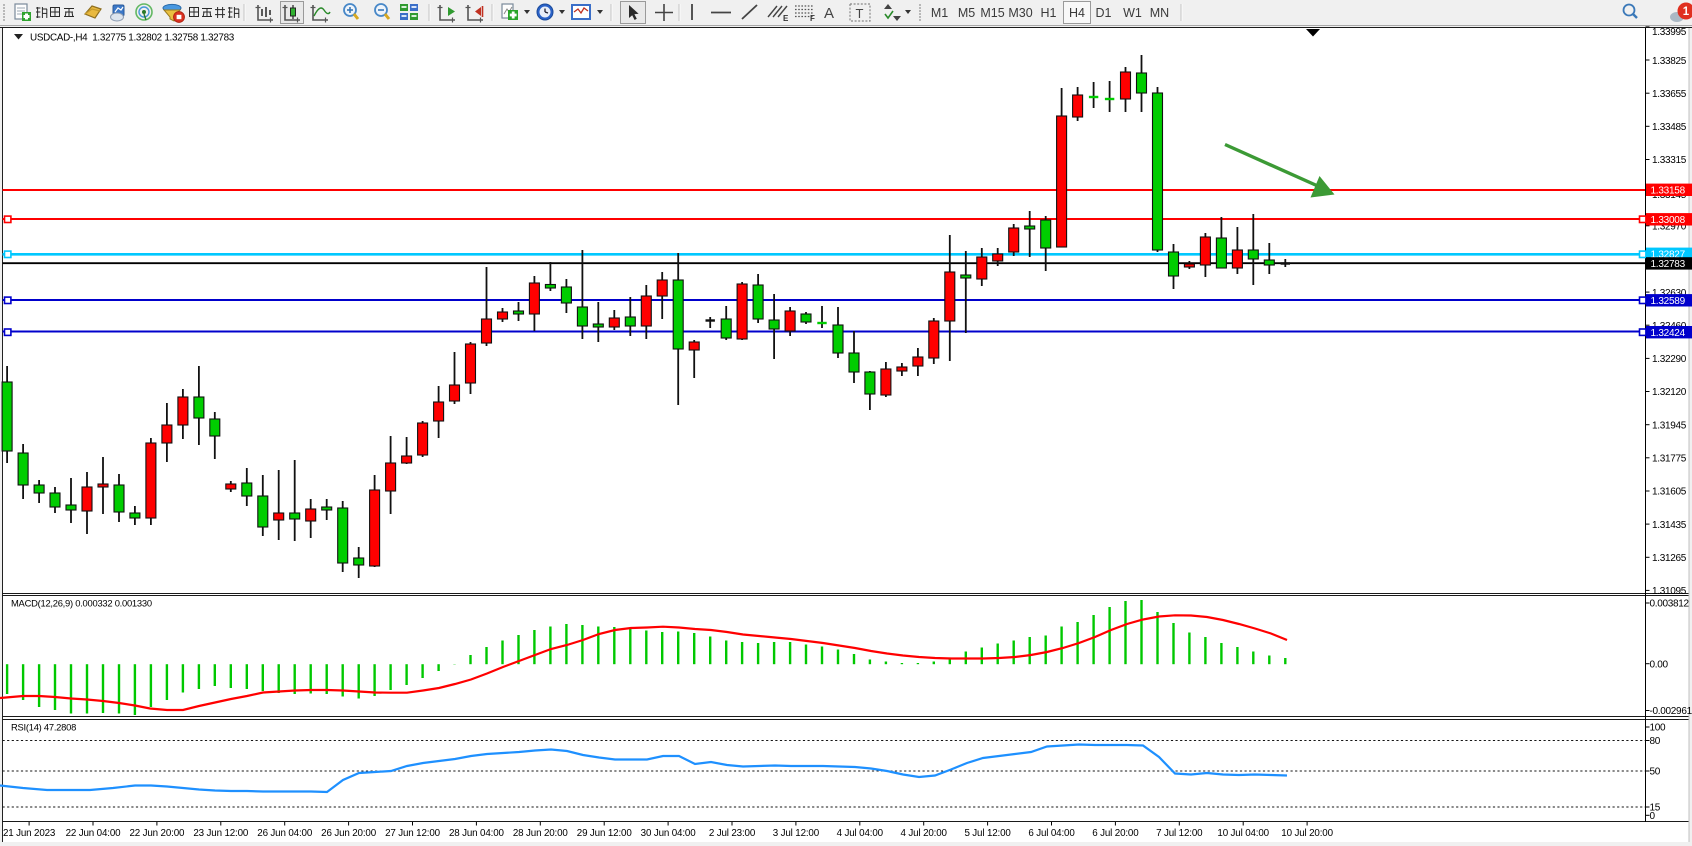 The width and height of the screenshot is (1692, 846). Describe the element at coordinates (1668, 264) in the screenshot. I see `svg-text: 1.32783` at that location.